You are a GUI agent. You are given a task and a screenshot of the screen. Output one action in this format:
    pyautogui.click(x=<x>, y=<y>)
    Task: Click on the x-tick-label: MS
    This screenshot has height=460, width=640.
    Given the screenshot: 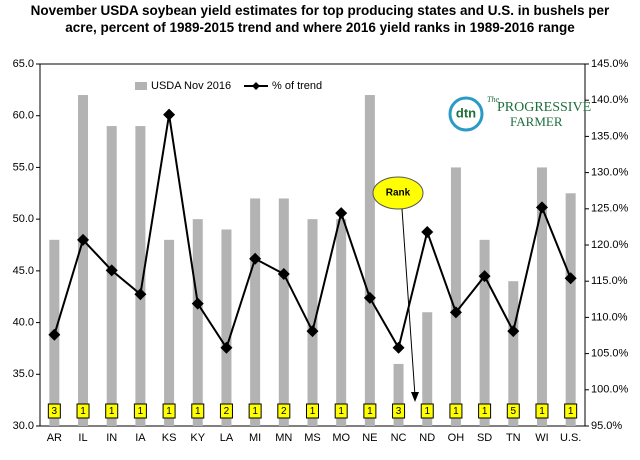 What is the action you would take?
    pyautogui.click(x=312, y=438)
    